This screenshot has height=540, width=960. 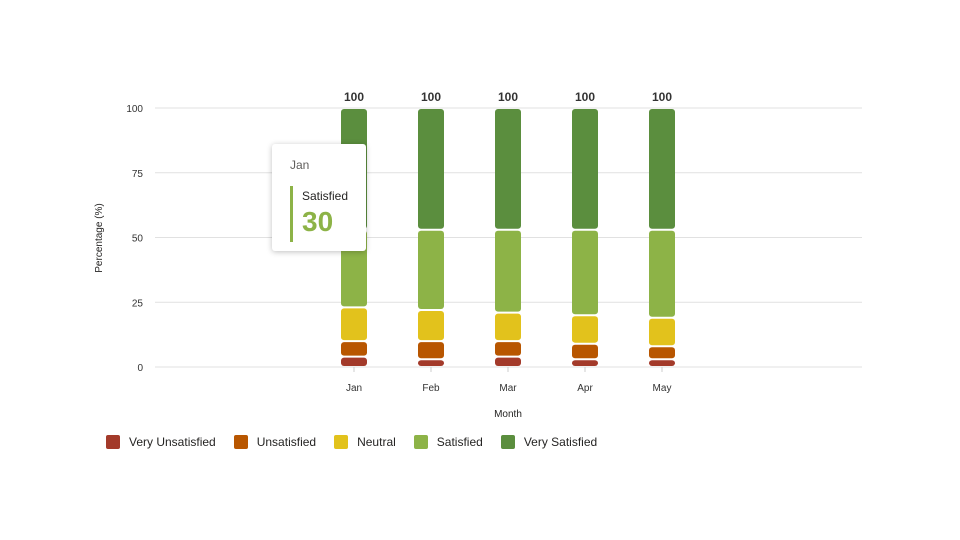 I want to click on x-tick-label: Mar, so click(x=508, y=388).